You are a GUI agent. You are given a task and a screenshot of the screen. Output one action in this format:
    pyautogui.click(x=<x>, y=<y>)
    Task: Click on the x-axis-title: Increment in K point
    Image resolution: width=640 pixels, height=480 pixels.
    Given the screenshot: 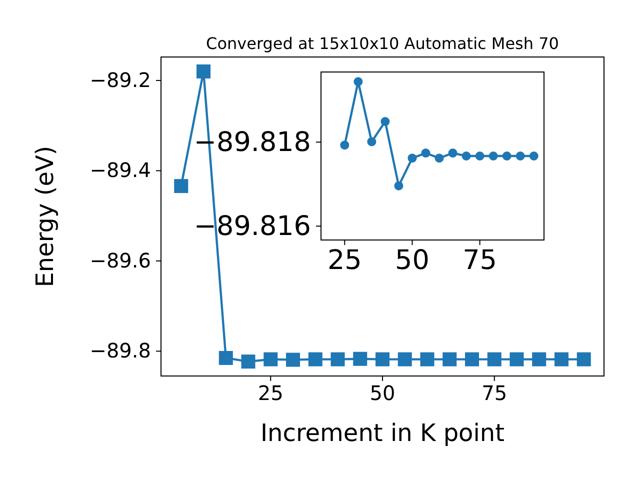 What is the action you would take?
    pyautogui.click(x=382, y=433)
    